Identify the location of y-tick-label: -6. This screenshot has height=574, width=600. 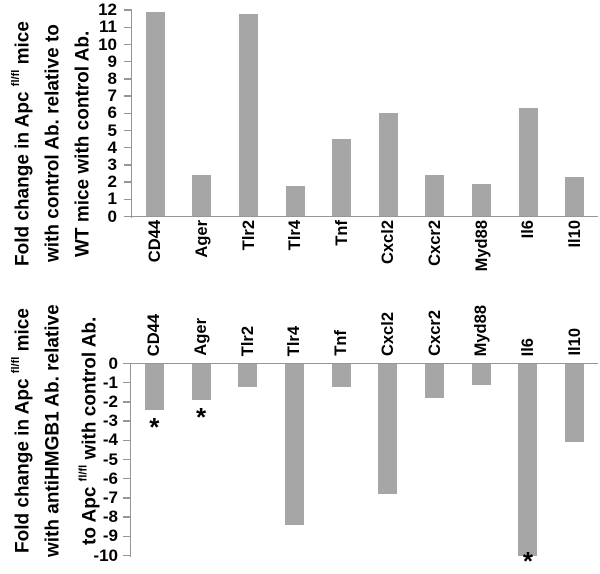
(110, 478).